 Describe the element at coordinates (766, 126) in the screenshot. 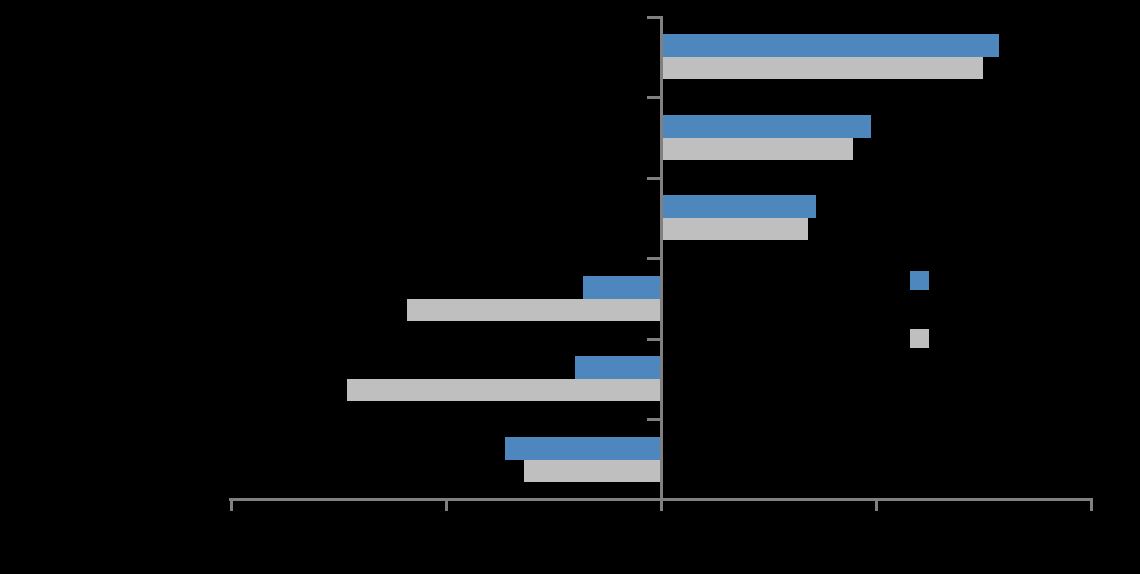

I see `bar-series-1-blue-cat2` at that location.